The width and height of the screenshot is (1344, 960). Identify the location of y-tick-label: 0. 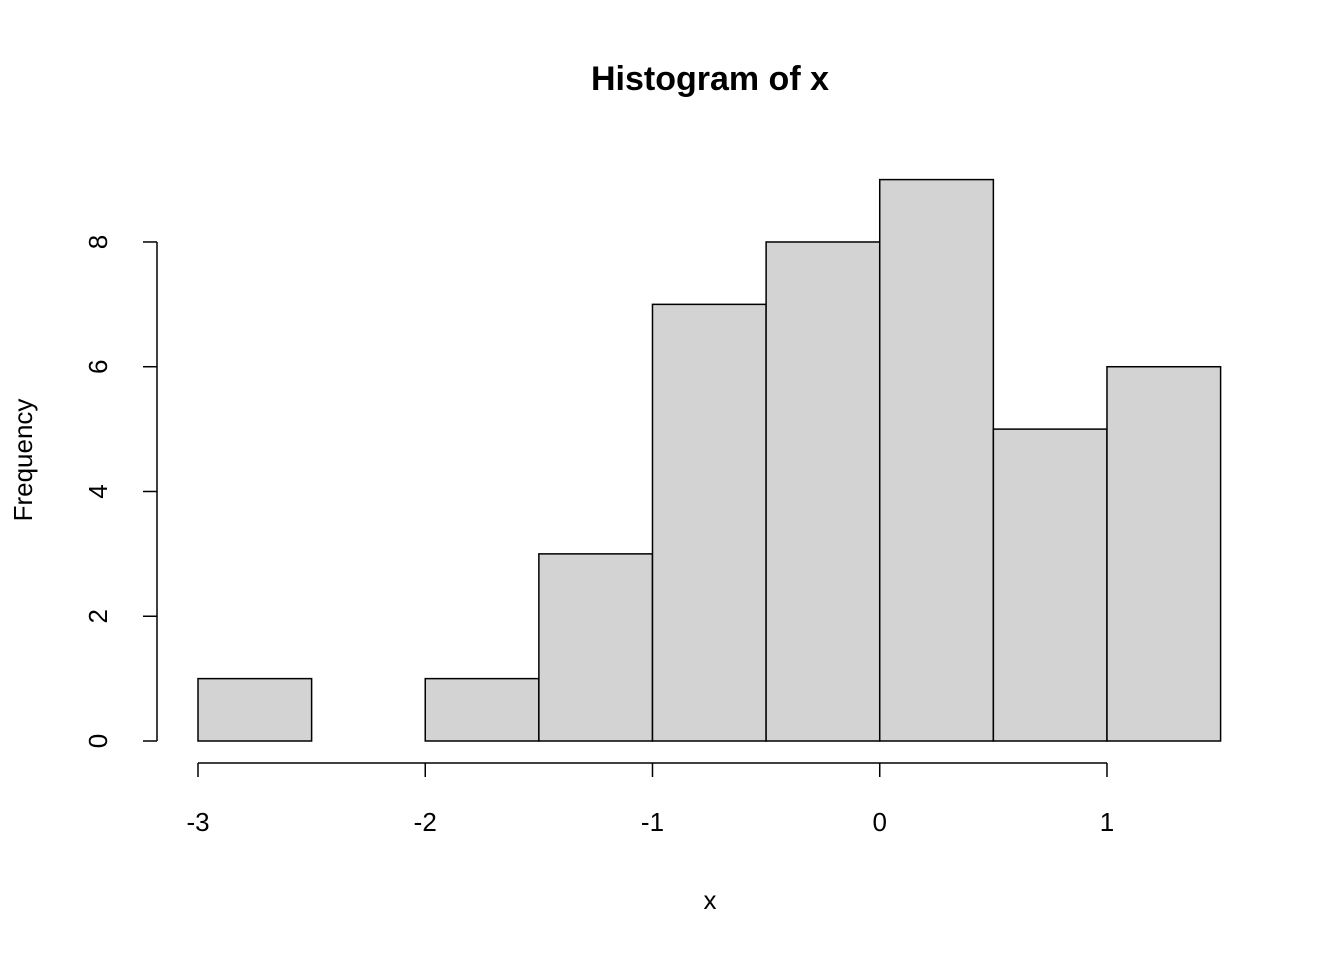
(98, 741).